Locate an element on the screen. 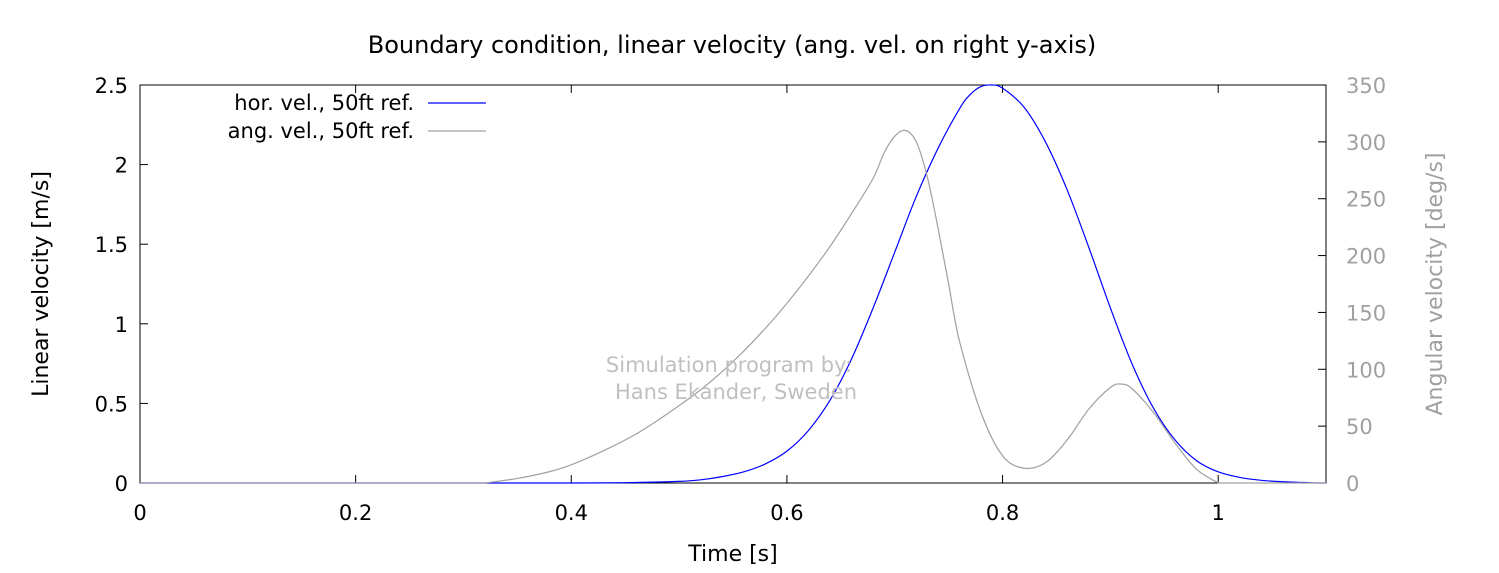 The width and height of the screenshot is (1499, 573). x-tick-label: 0 is located at coordinates (139, 513).